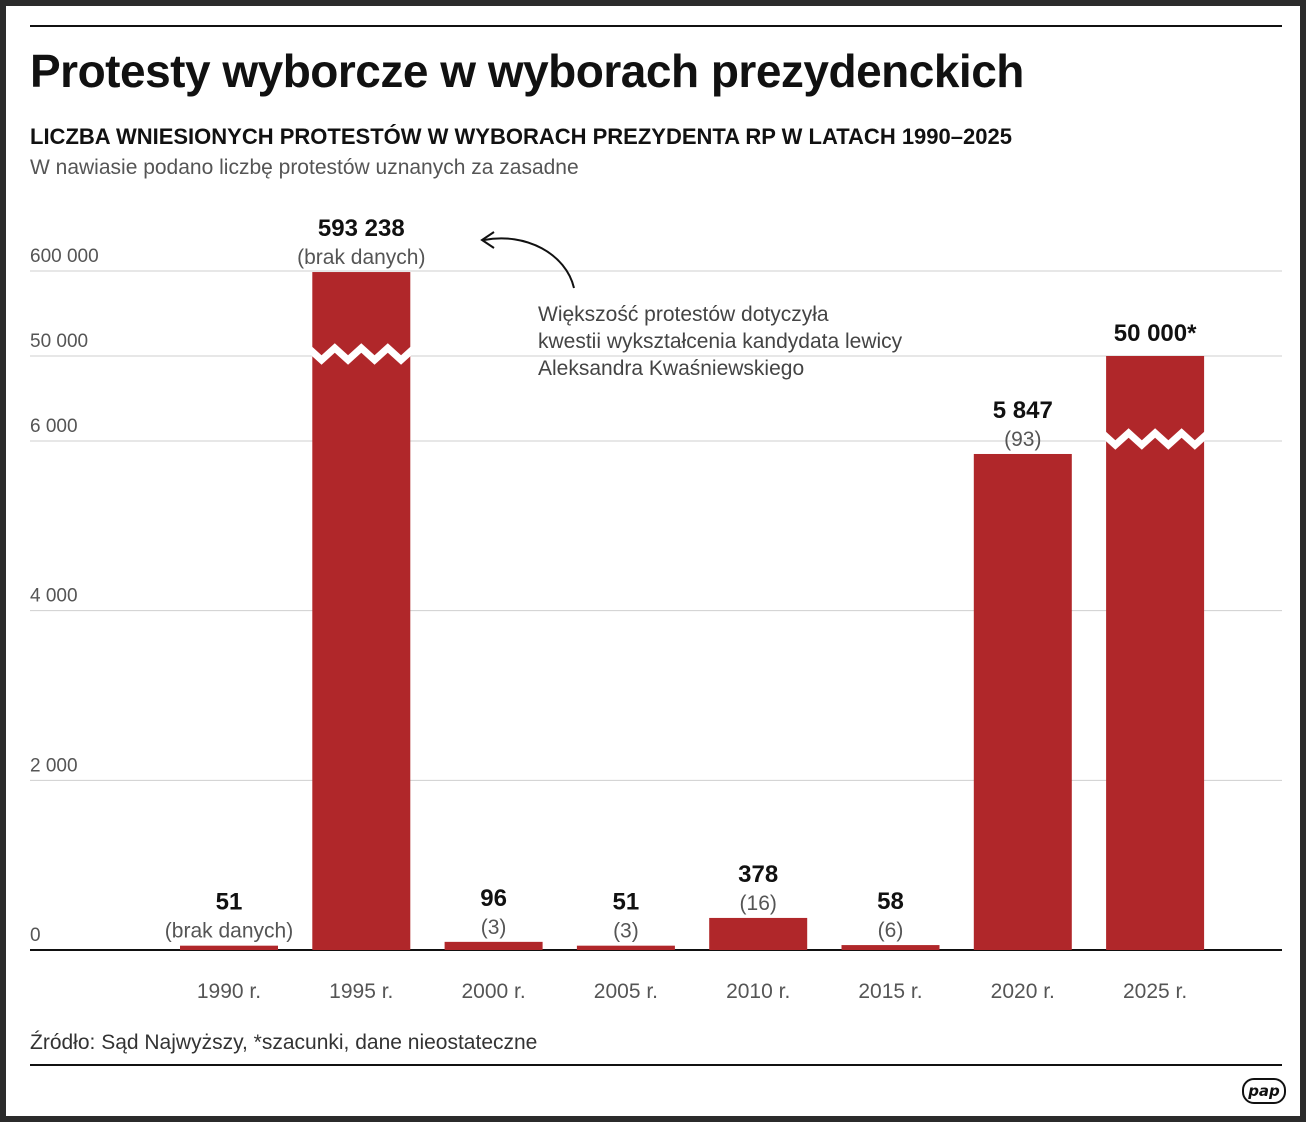  I want to click on y-tick-label: 50 000, so click(59, 341).